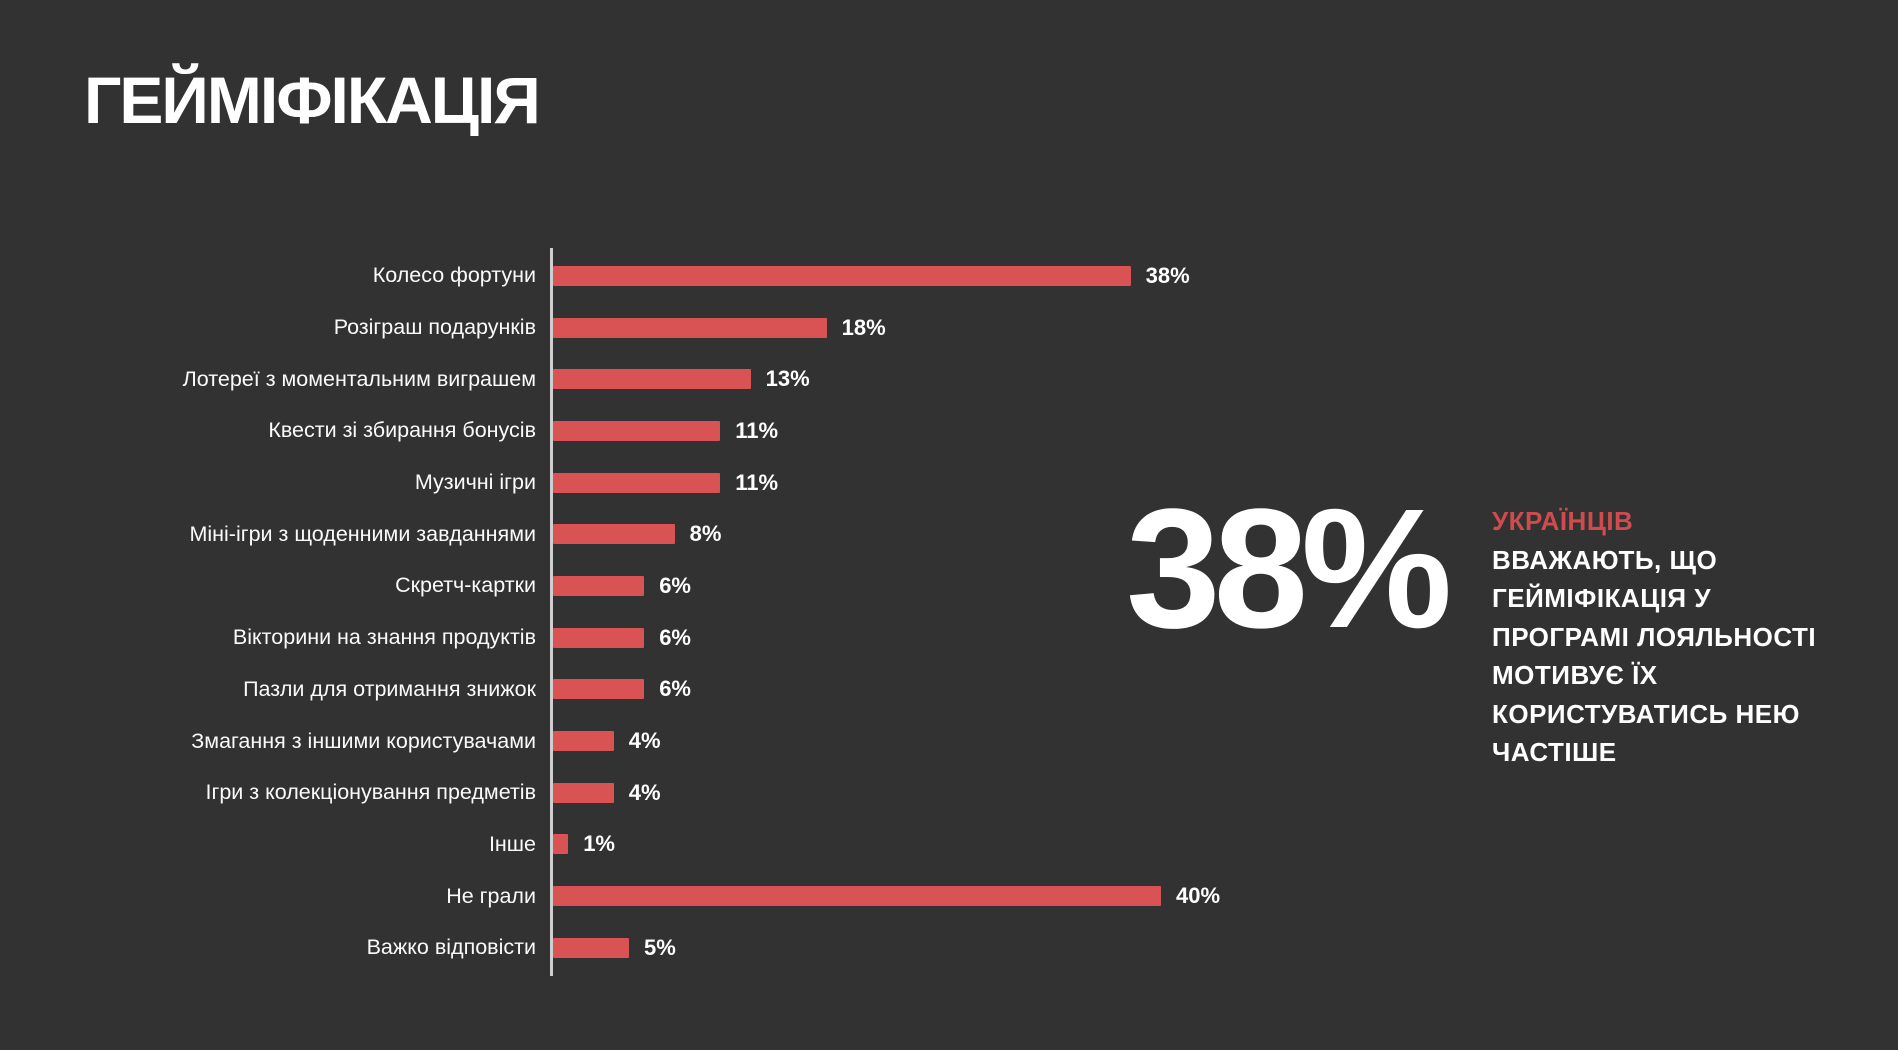 This screenshot has height=1050, width=1898. Describe the element at coordinates (949, 638) in the screenshot. I see `chart-row: Вікторини на знання продуктів 6%` at that location.